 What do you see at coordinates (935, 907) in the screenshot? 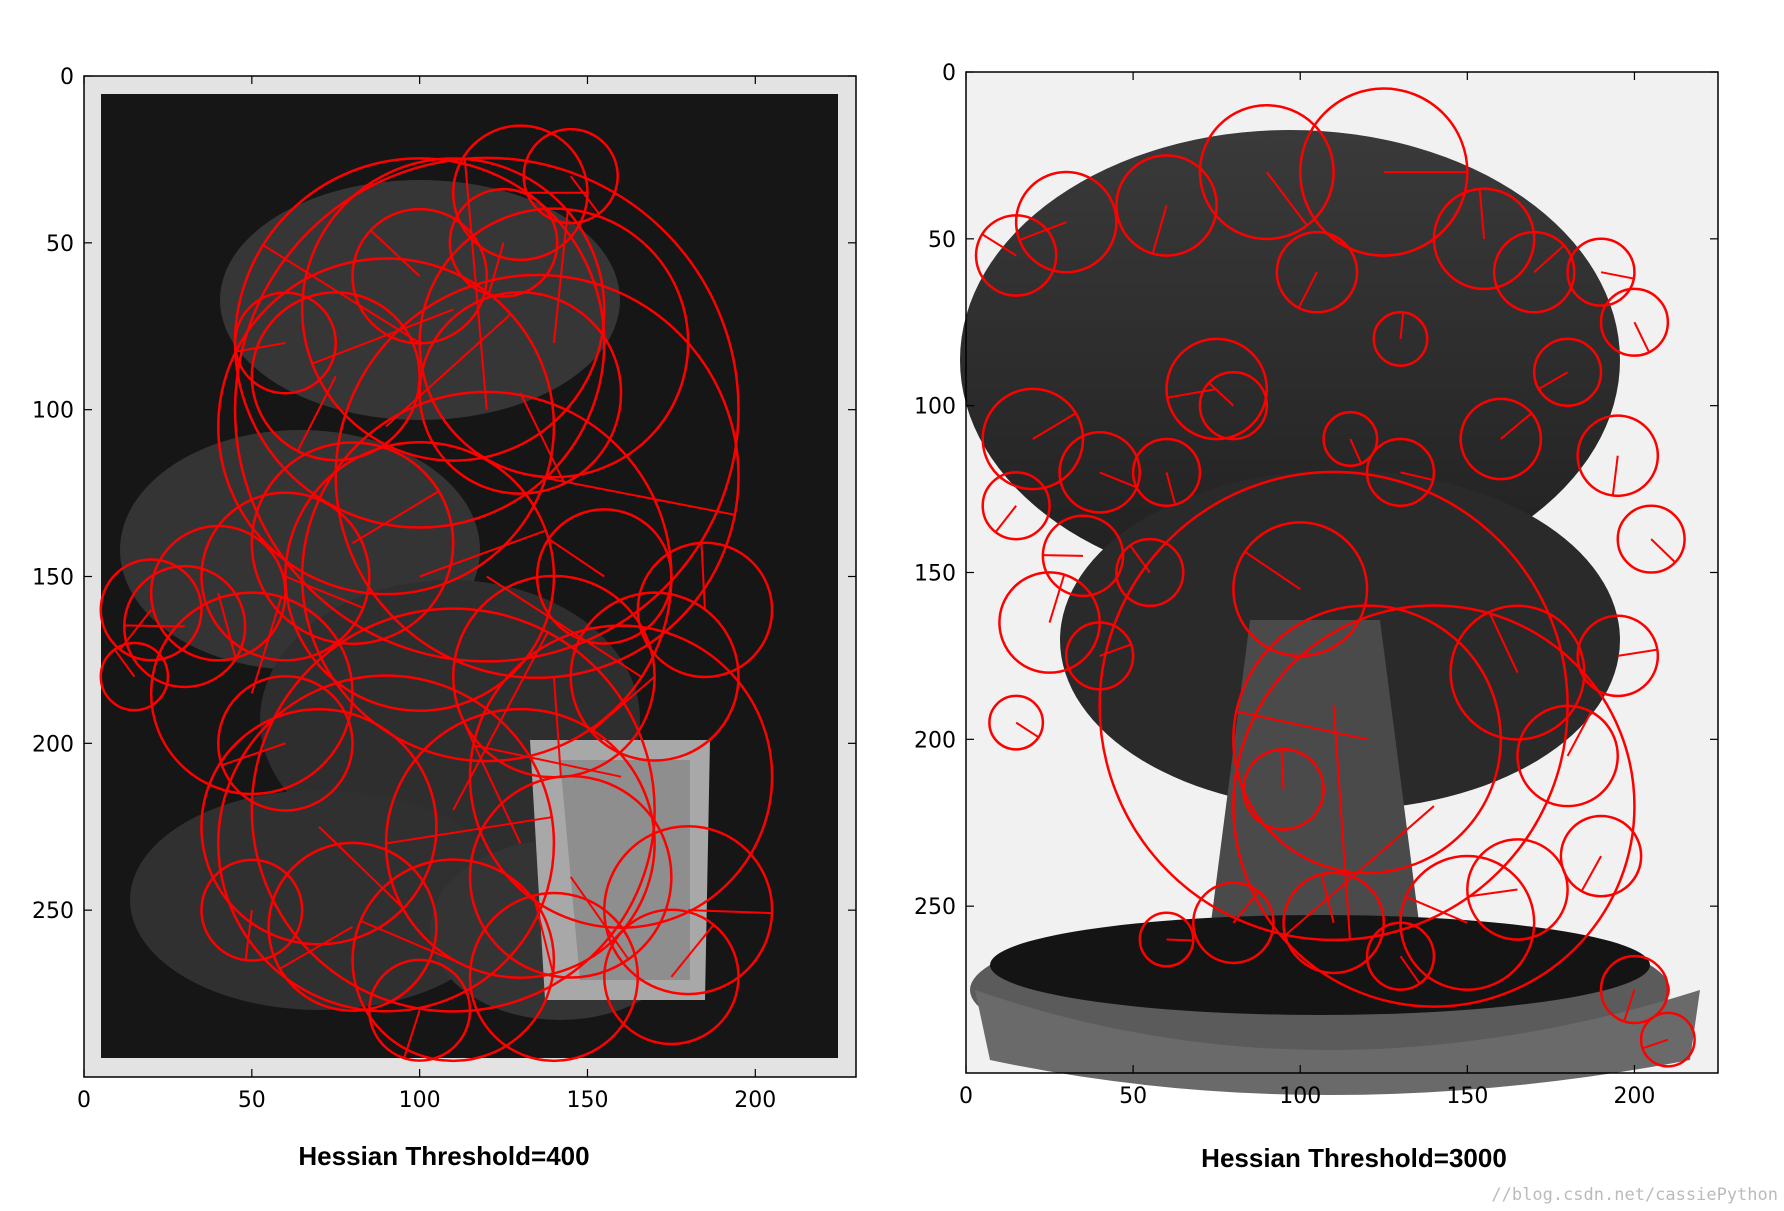
I see `right-y-tick-label: 250` at bounding box center [935, 907].